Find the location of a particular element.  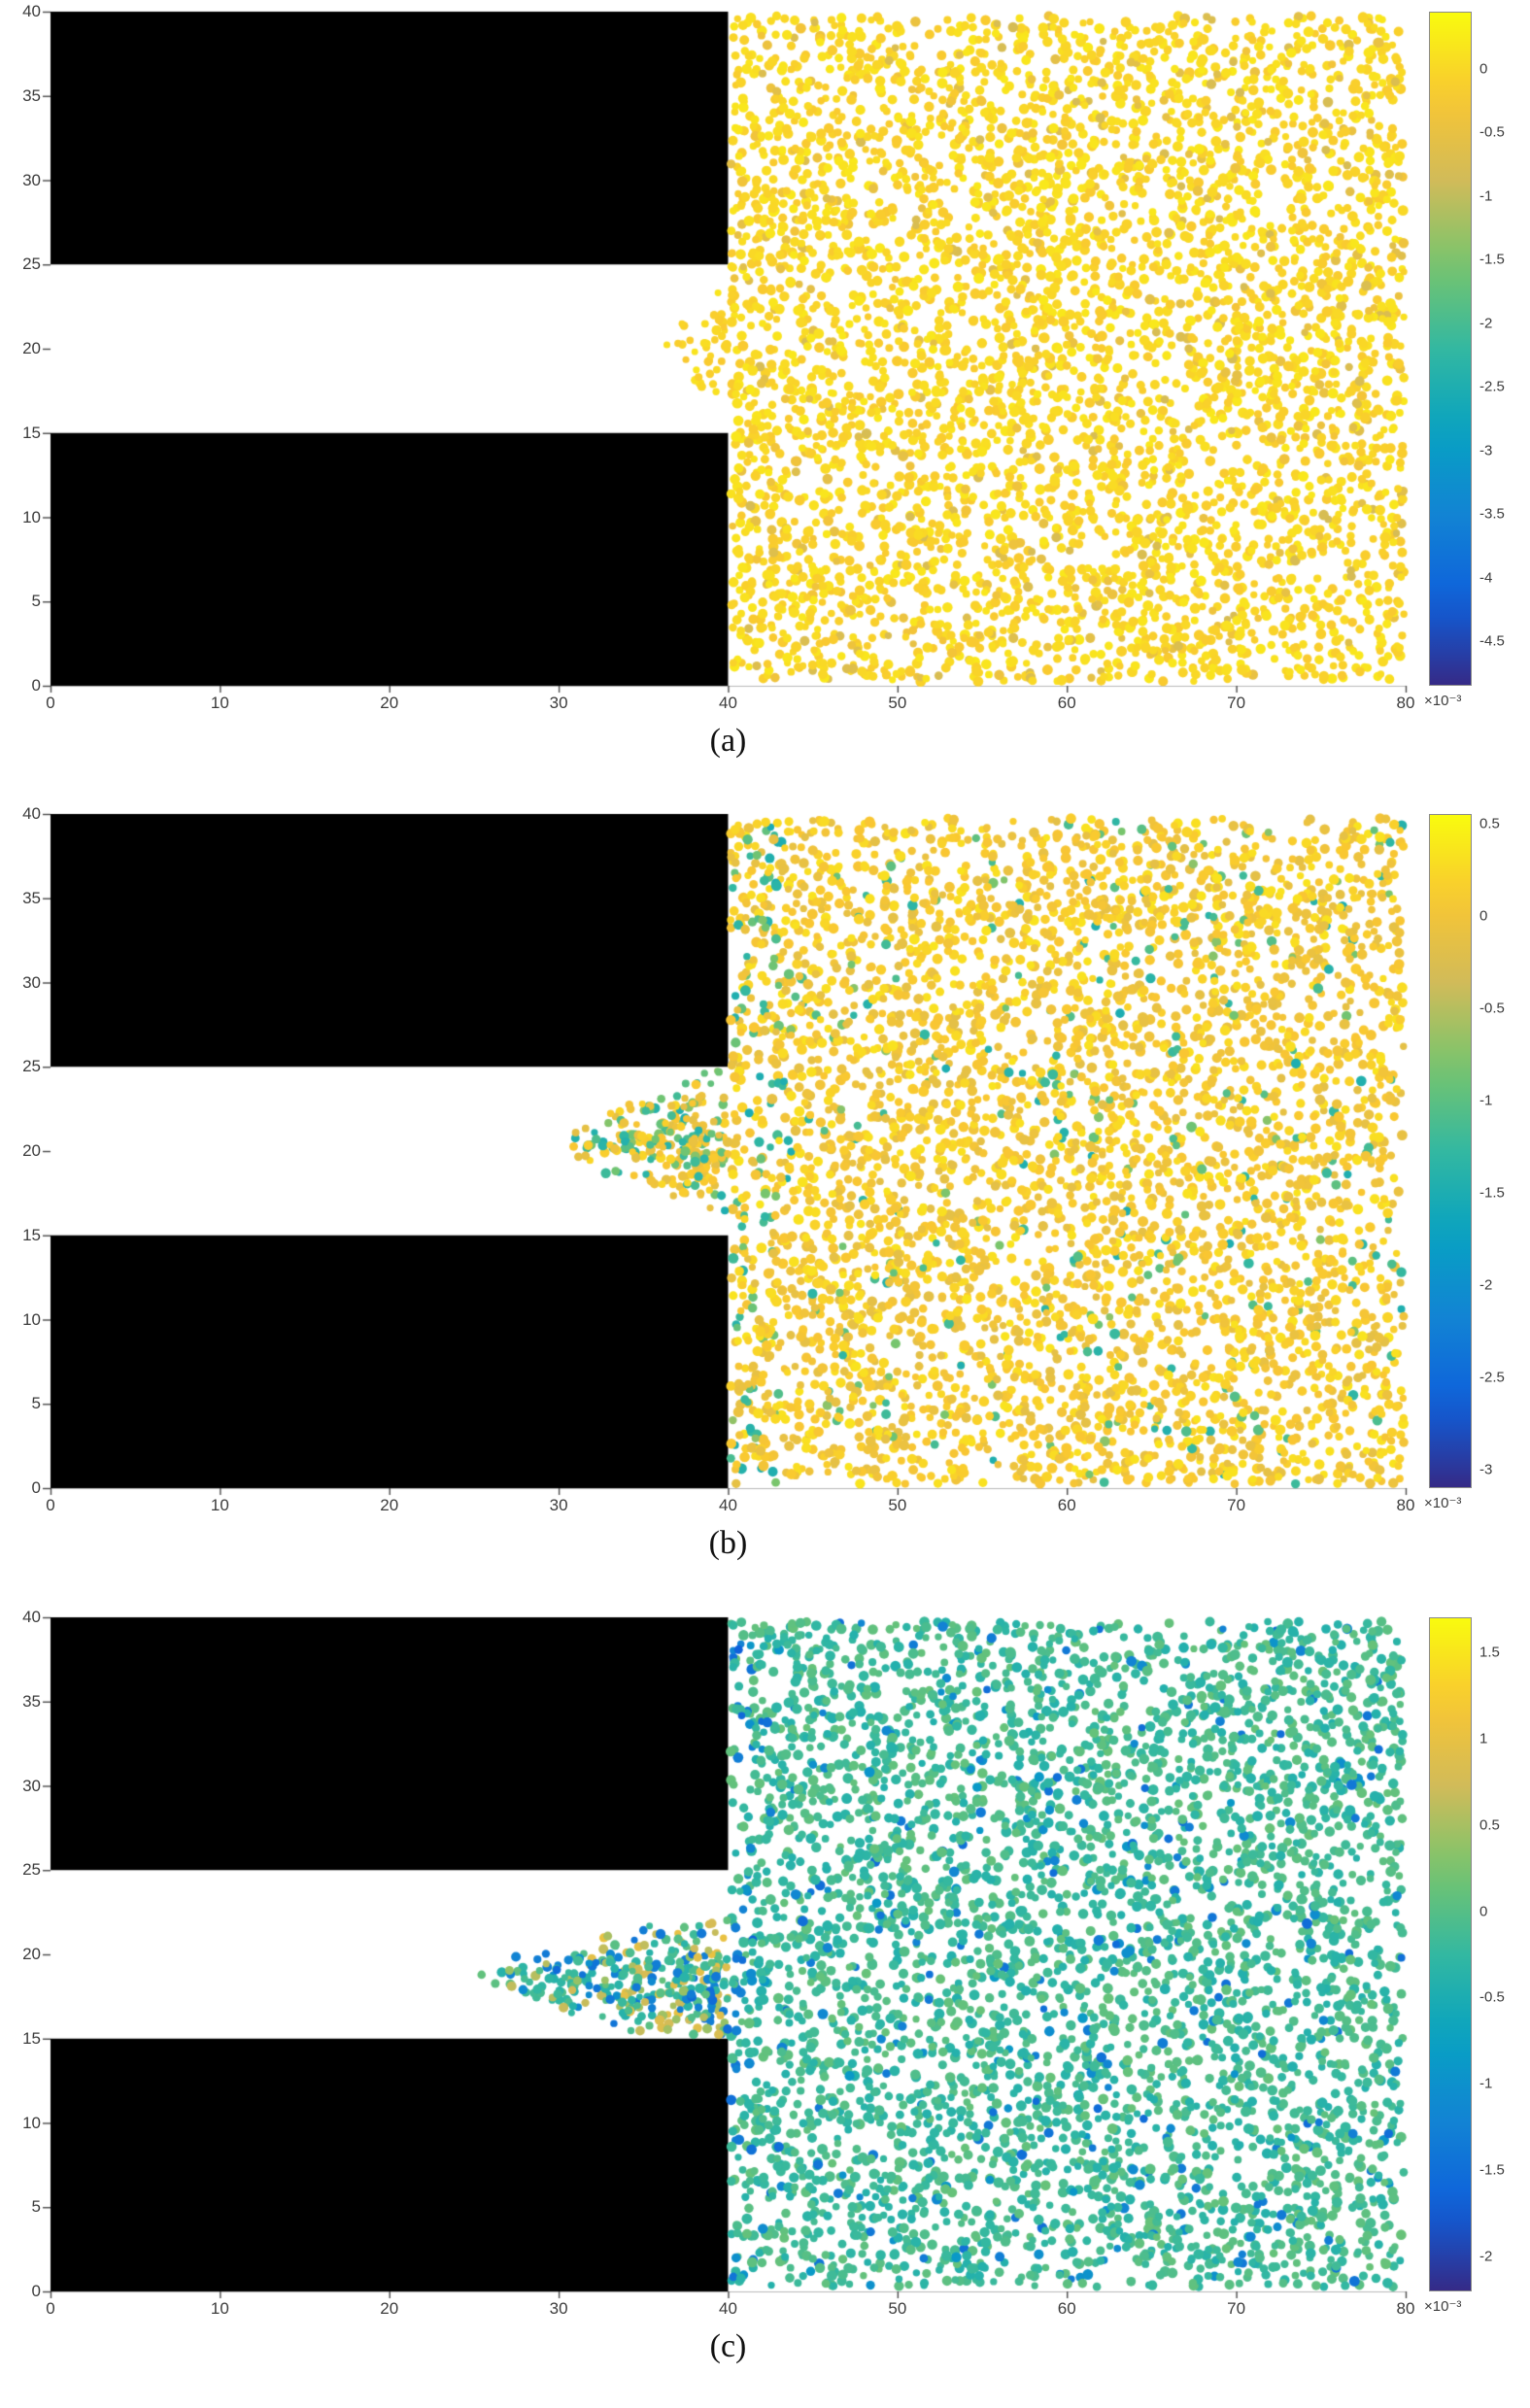

panel-caption-a: (a) is located at coordinates (728, 741).